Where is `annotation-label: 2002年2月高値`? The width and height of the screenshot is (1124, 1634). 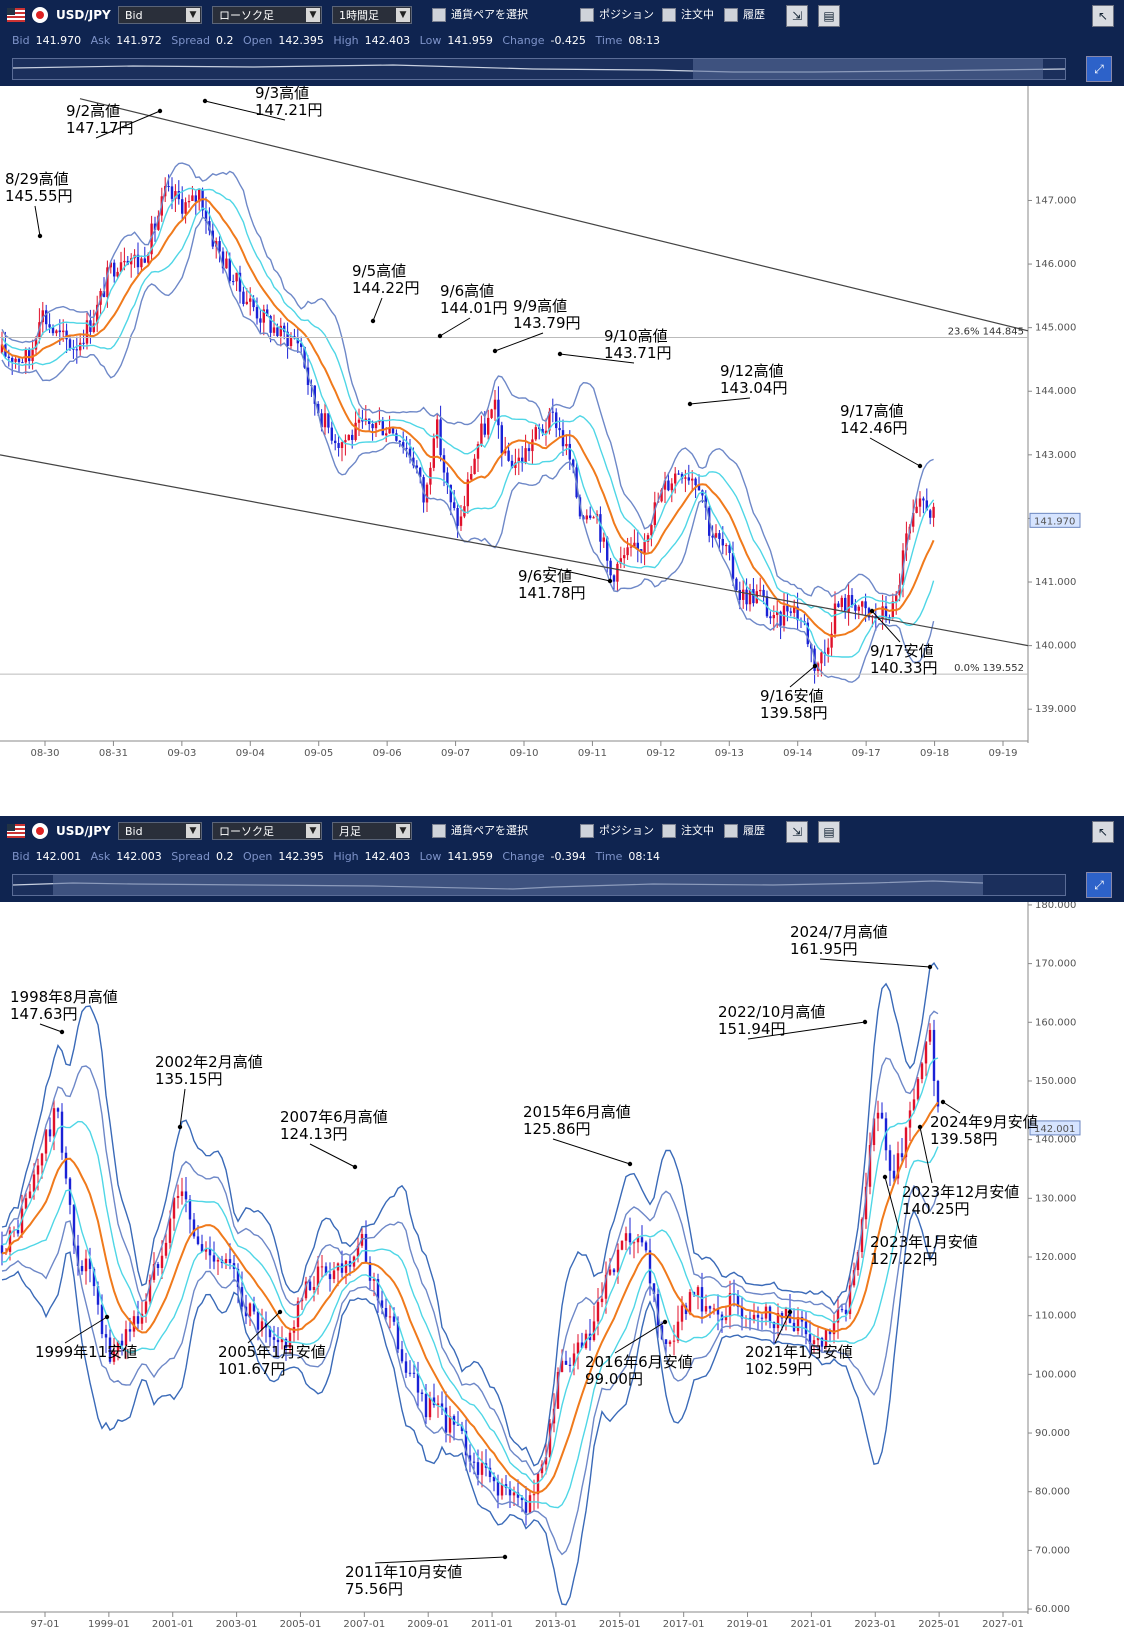 annotation-label: 2002年2月高値 is located at coordinates (209, 1062).